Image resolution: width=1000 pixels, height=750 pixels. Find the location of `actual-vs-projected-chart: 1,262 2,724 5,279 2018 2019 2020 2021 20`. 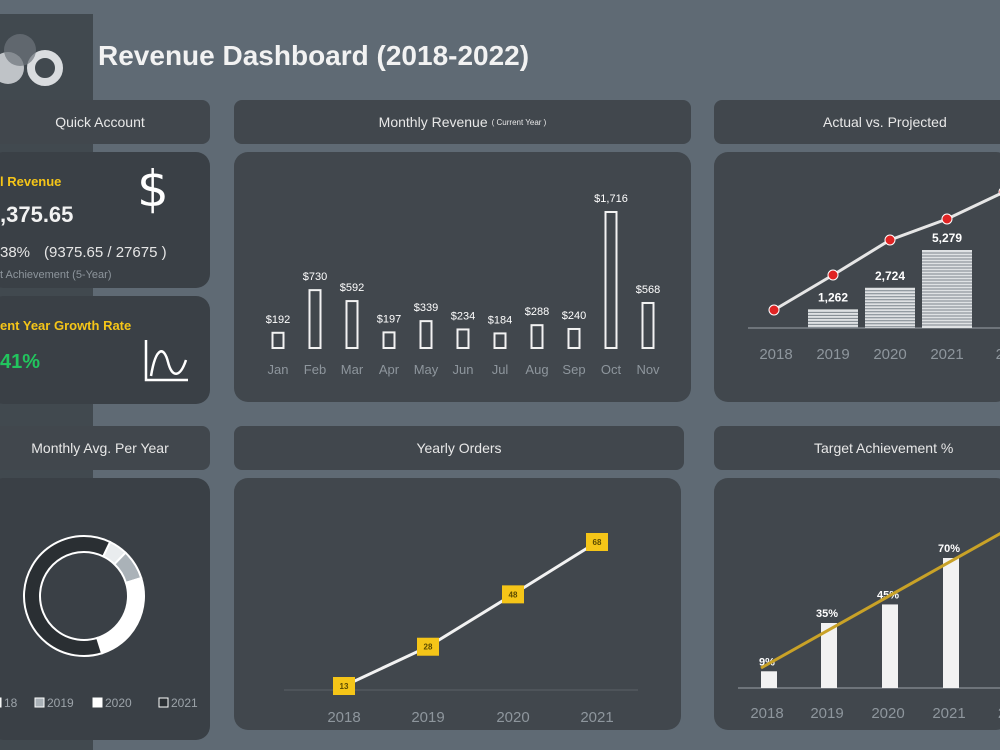

actual-vs-projected-chart: 1,262 2,724 5,279 2018 2019 2020 2021 20 is located at coordinates (874, 275).